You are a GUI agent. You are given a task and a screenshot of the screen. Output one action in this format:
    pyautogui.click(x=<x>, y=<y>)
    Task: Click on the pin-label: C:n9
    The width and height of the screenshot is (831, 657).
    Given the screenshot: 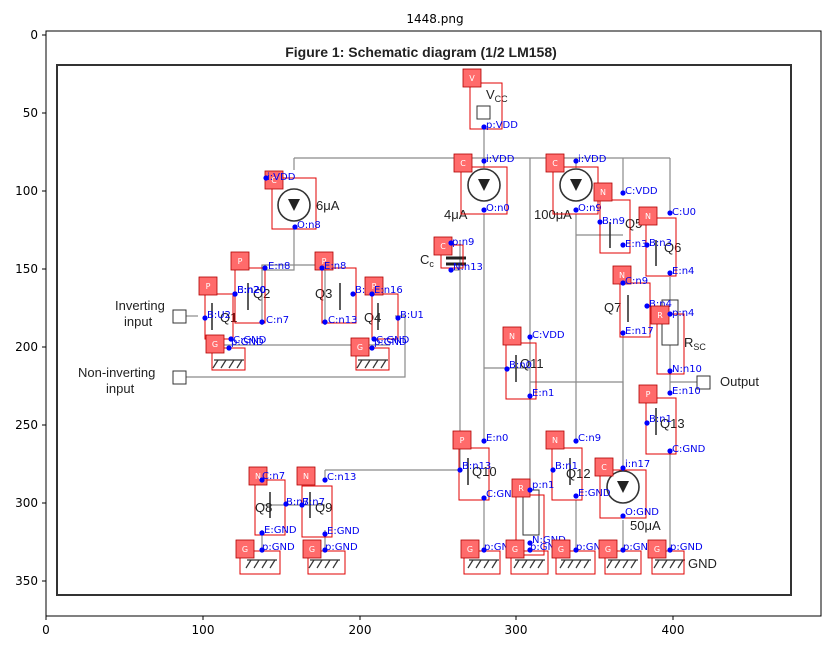 What is the action you would take?
    pyautogui.click(x=636, y=281)
    